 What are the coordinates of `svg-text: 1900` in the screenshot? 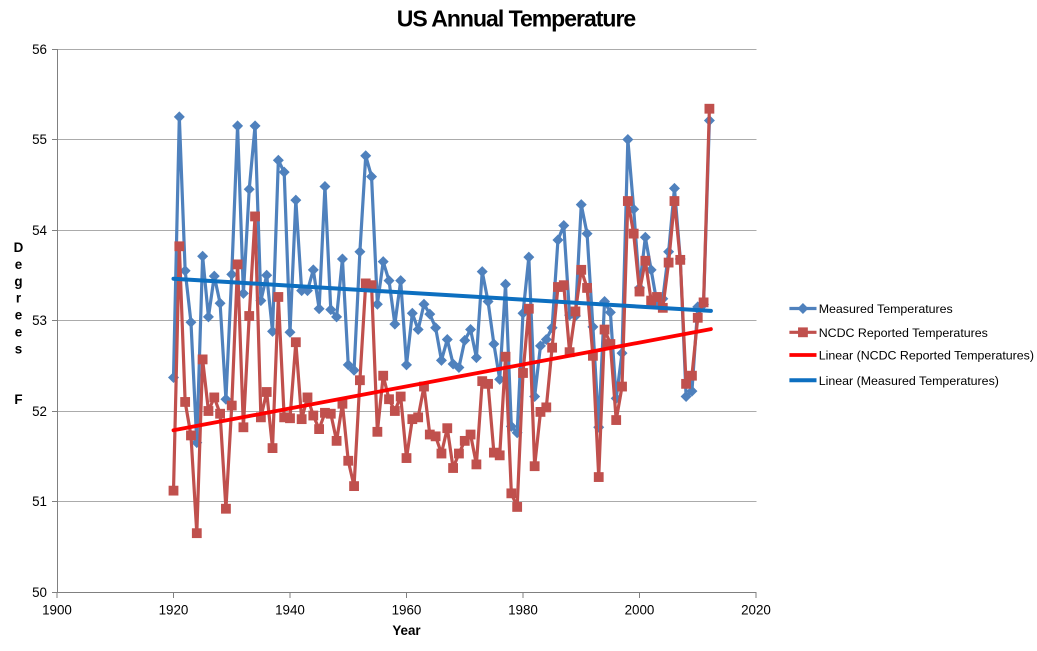 It's located at (57, 610).